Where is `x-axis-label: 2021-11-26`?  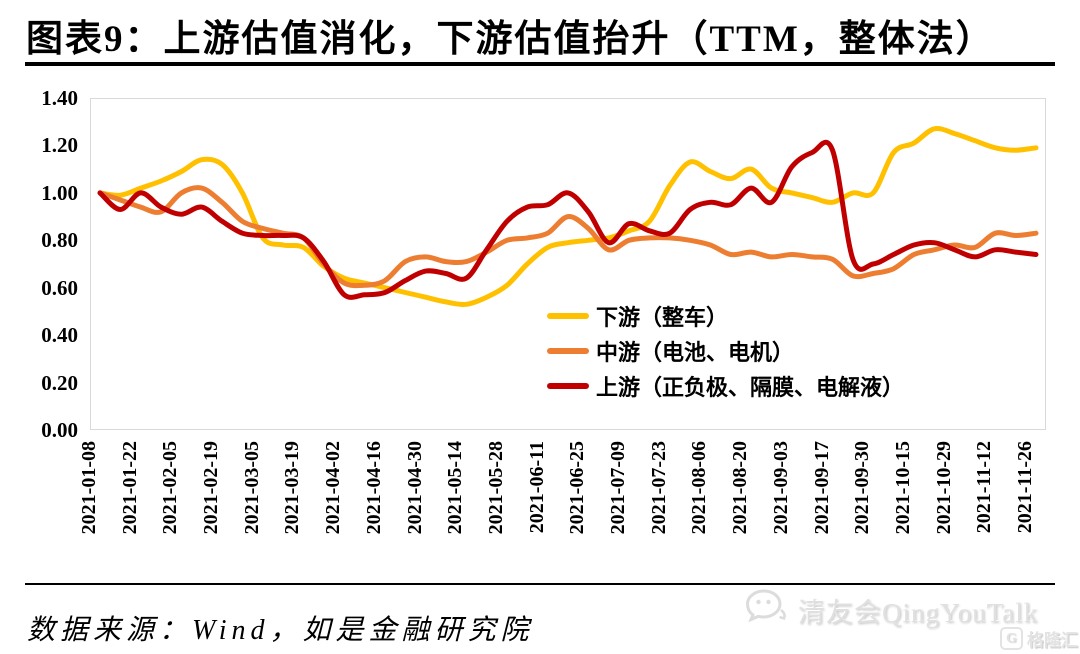
x-axis-label: 2021-11-26 is located at coordinates (1025, 487).